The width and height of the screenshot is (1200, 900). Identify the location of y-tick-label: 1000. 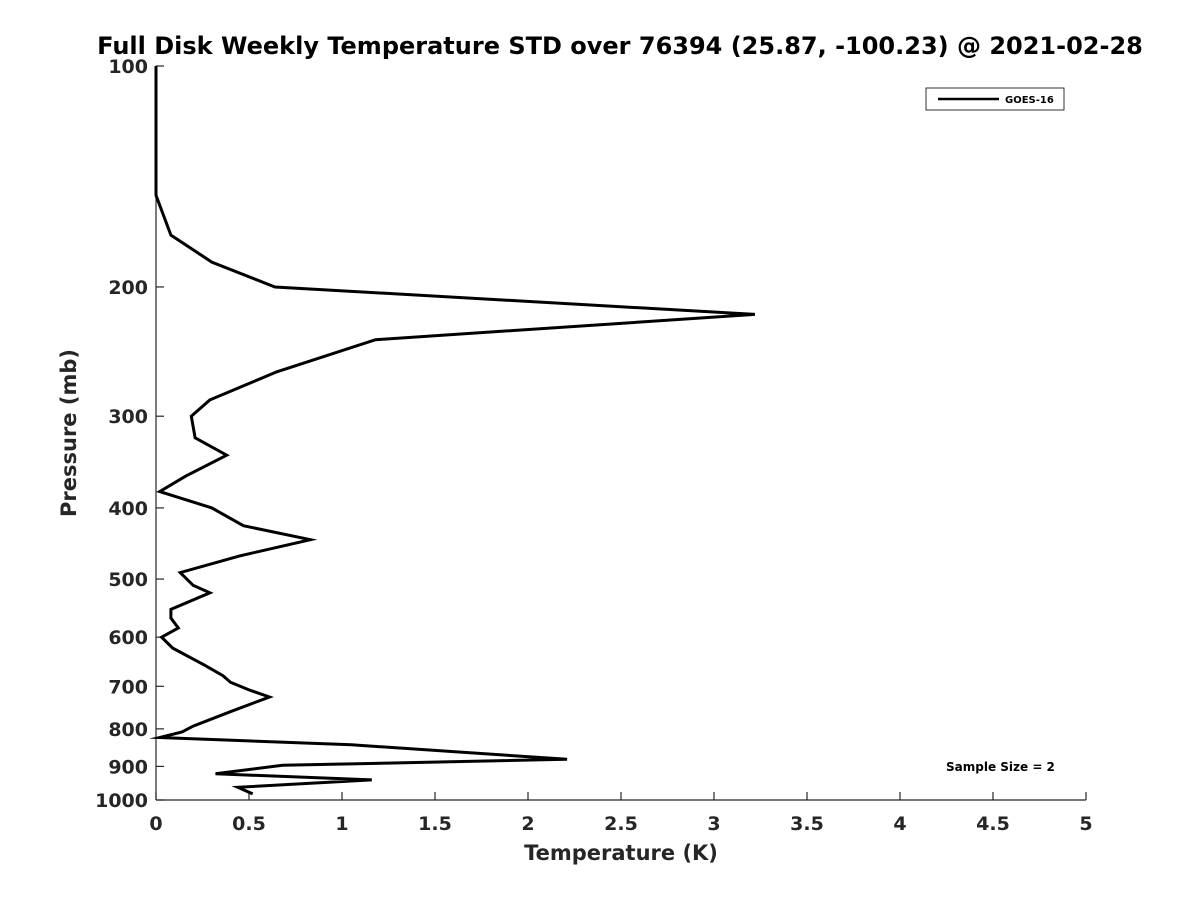
(121, 801).